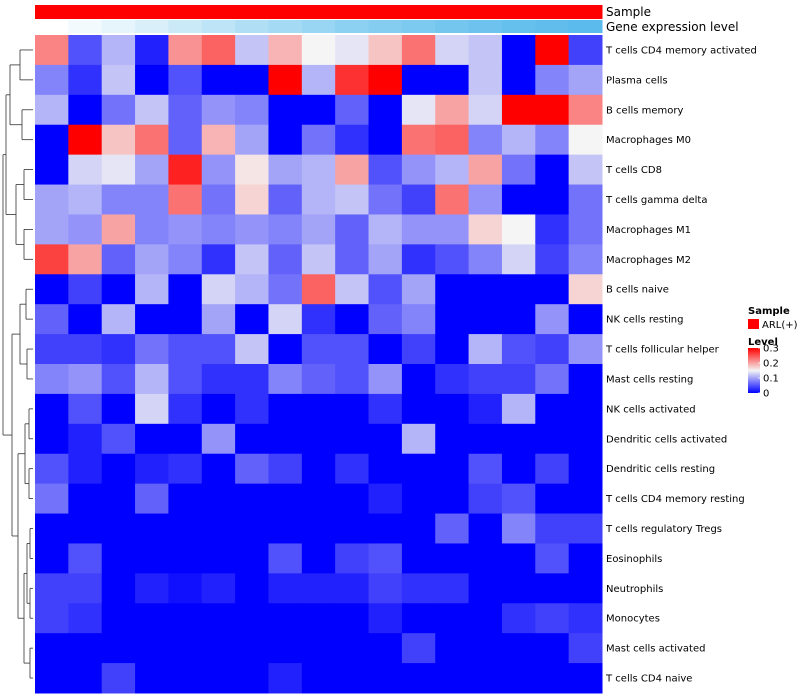  Describe the element at coordinates (319, 19) in the screenshot. I see `annotation-bars` at that location.